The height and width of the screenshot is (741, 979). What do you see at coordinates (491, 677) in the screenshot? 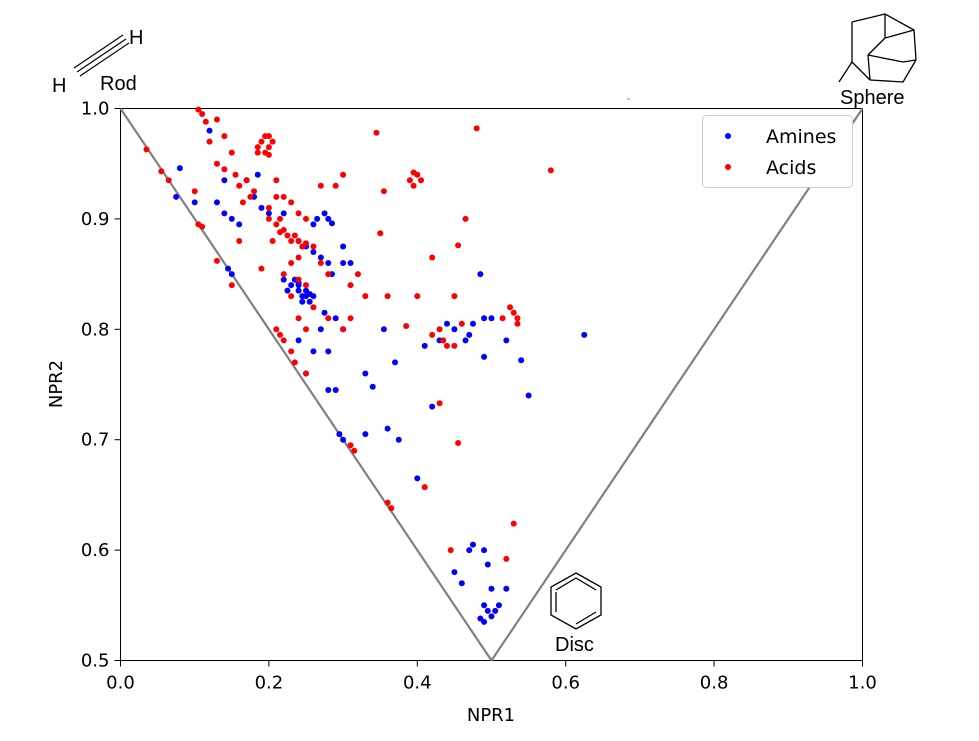
I see `x-axis: 0.0 0.2 0.4 0.6 0.8 1.0` at bounding box center [491, 677].